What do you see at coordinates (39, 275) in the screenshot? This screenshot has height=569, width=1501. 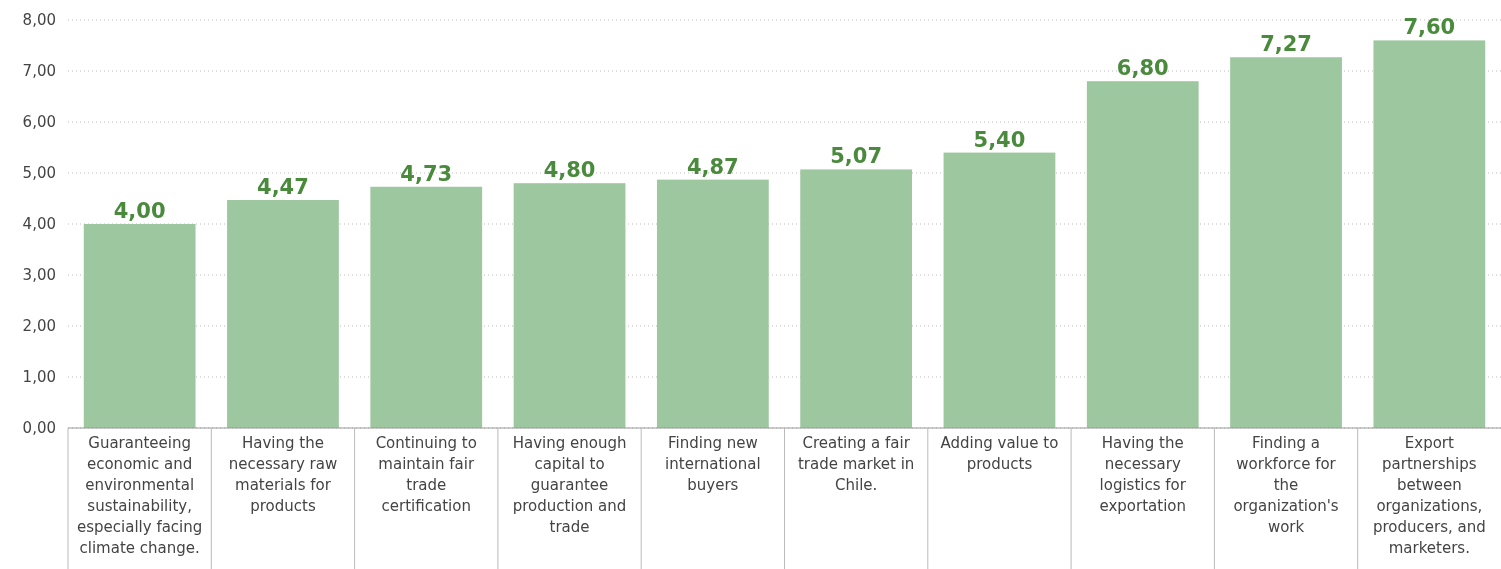 I see `y-tick-label: 3,00` at bounding box center [39, 275].